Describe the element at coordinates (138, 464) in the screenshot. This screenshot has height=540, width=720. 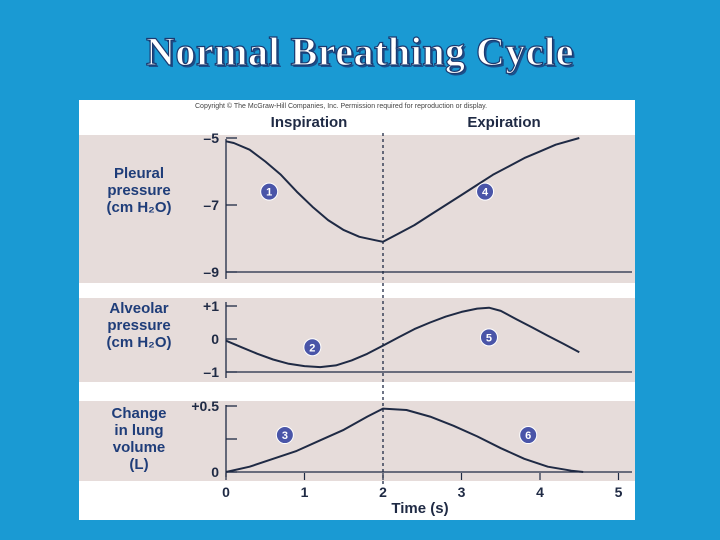
I see `panel-3-ylabel-line: (L)` at that location.